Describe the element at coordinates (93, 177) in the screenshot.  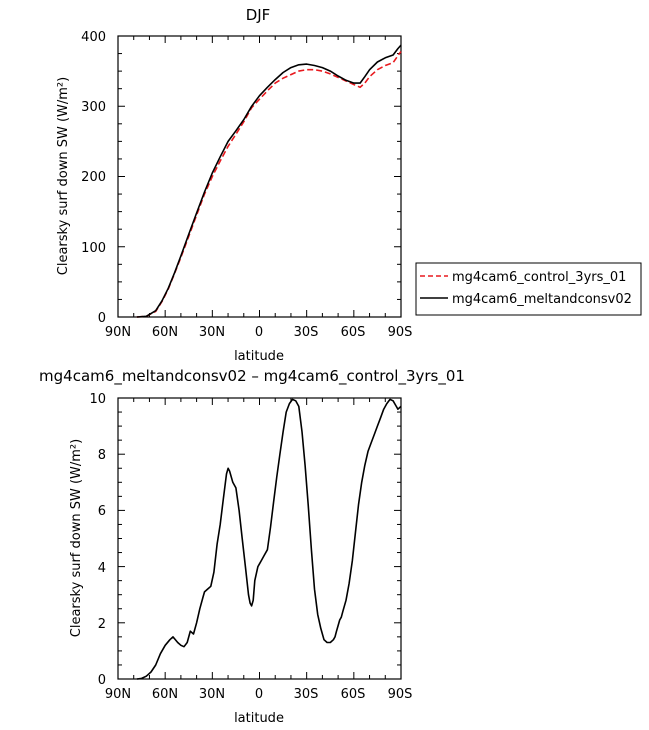
I see `top-y-tick-label-200: 200` at that location.